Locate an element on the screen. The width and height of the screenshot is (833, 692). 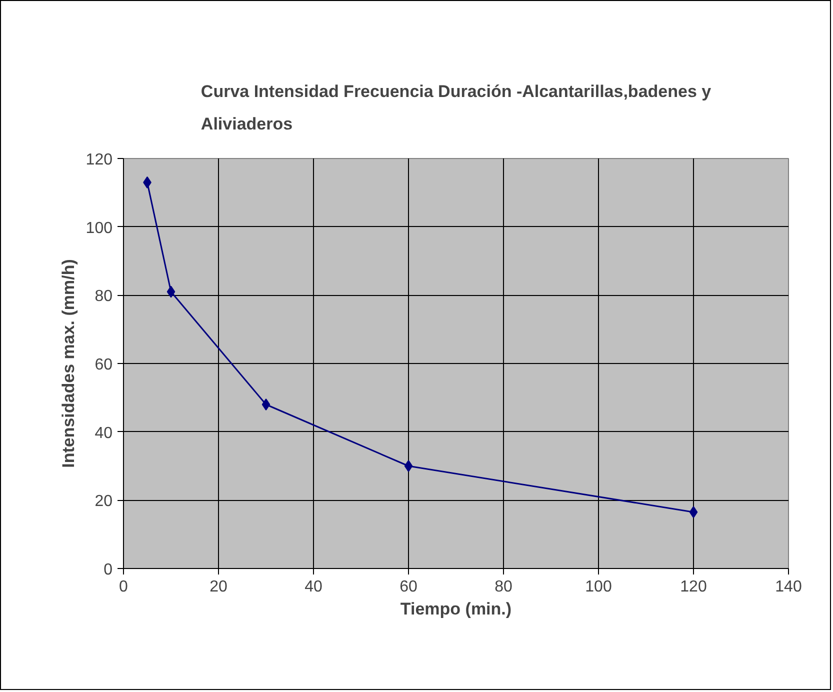
x-tick-label: 20 is located at coordinates (219, 587).